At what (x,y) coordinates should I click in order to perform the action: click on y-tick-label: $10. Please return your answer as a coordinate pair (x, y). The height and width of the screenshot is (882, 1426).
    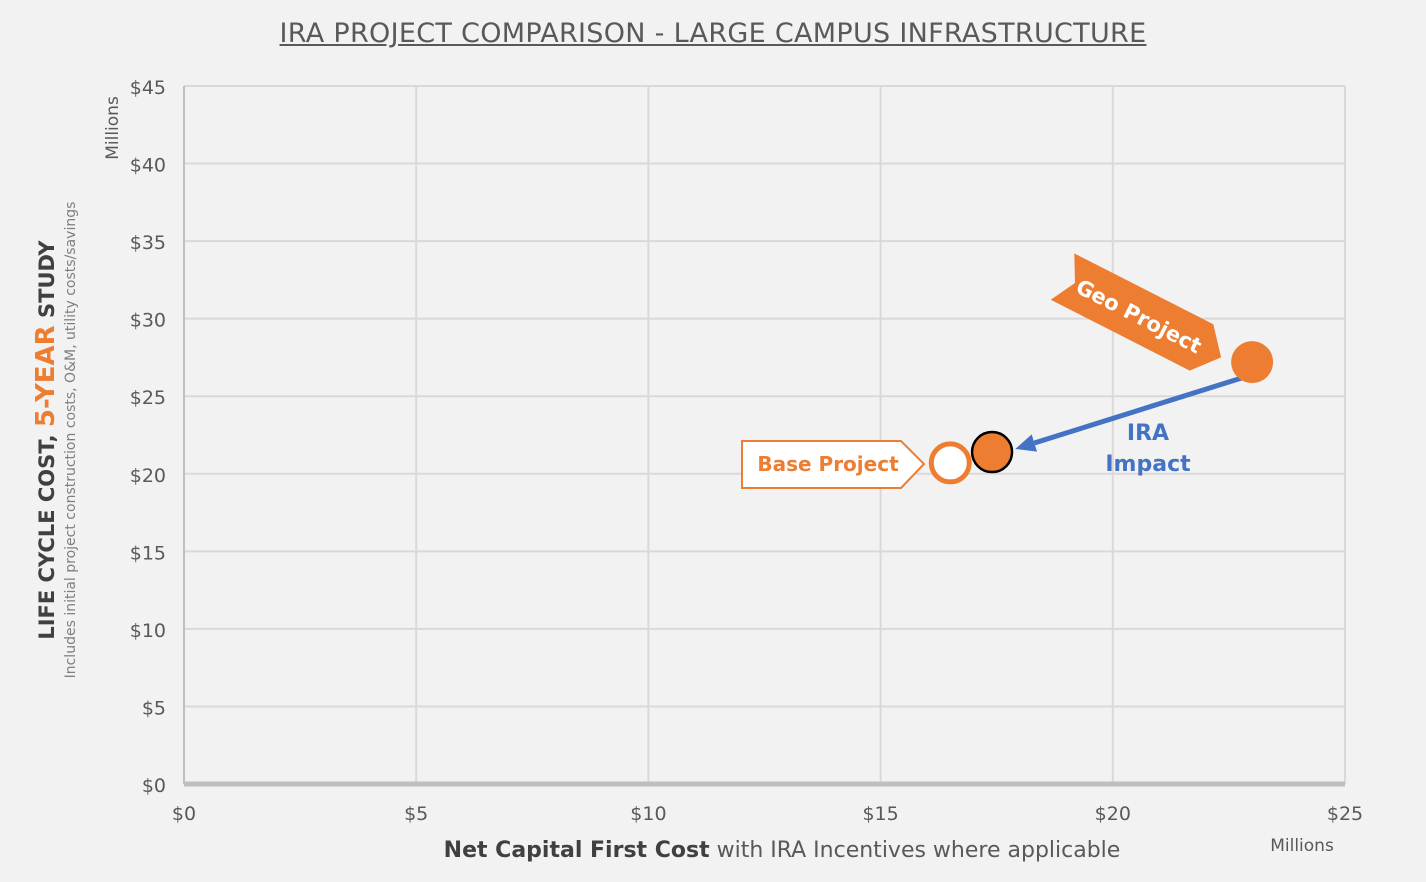
    Looking at the image, I should click on (148, 631).